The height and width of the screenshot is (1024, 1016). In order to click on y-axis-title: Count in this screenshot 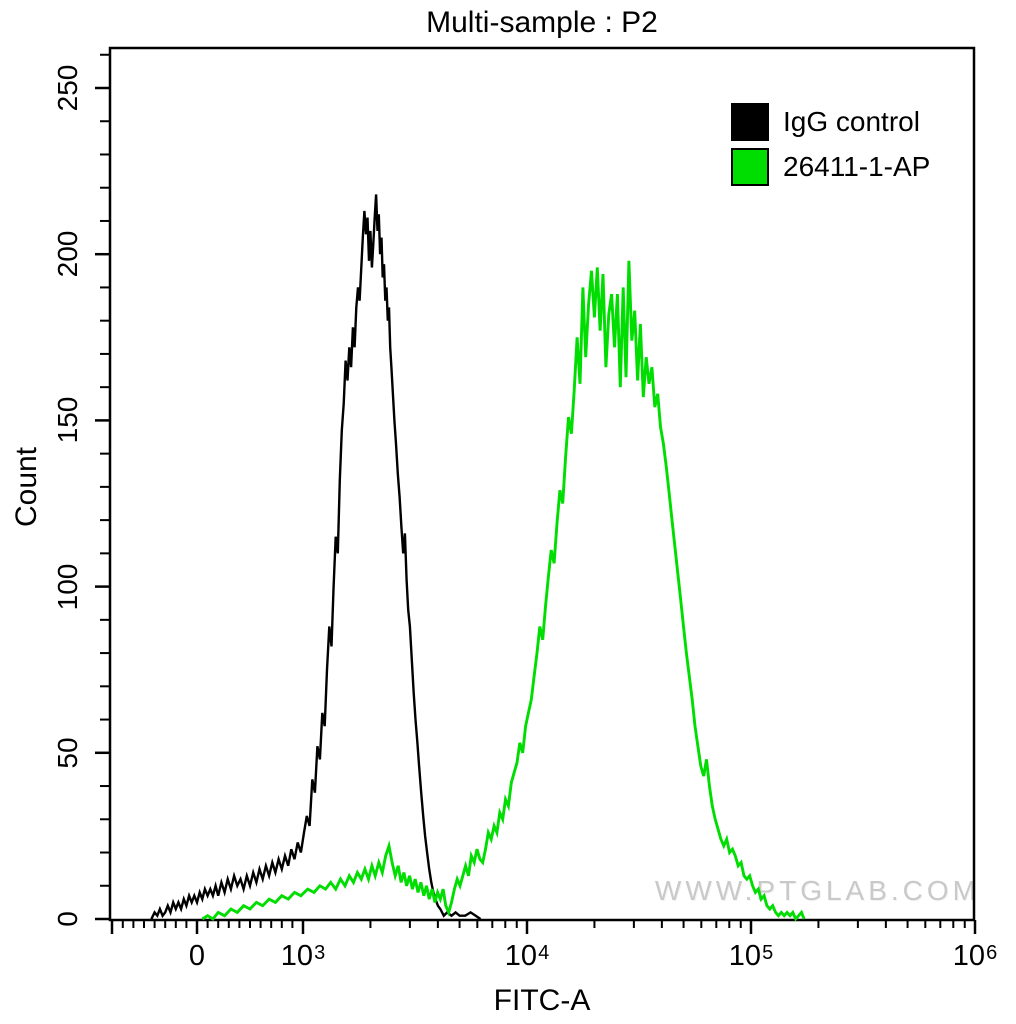, I will do `click(26, 487)`.